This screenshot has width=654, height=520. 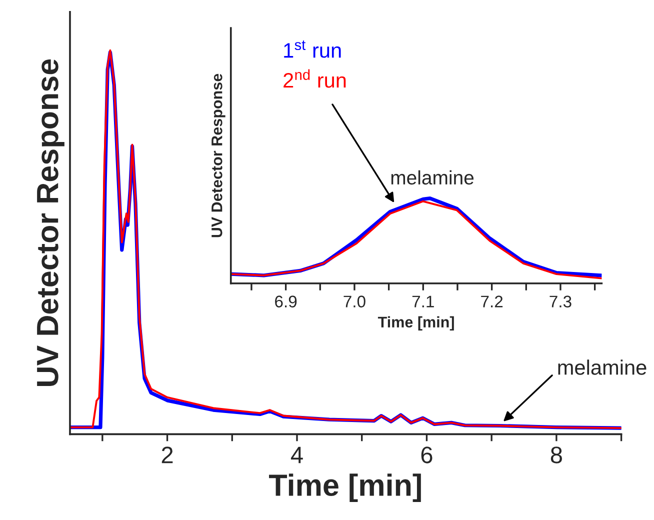 What do you see at coordinates (167, 455) in the screenshot?
I see `x-tick-label: 2` at bounding box center [167, 455].